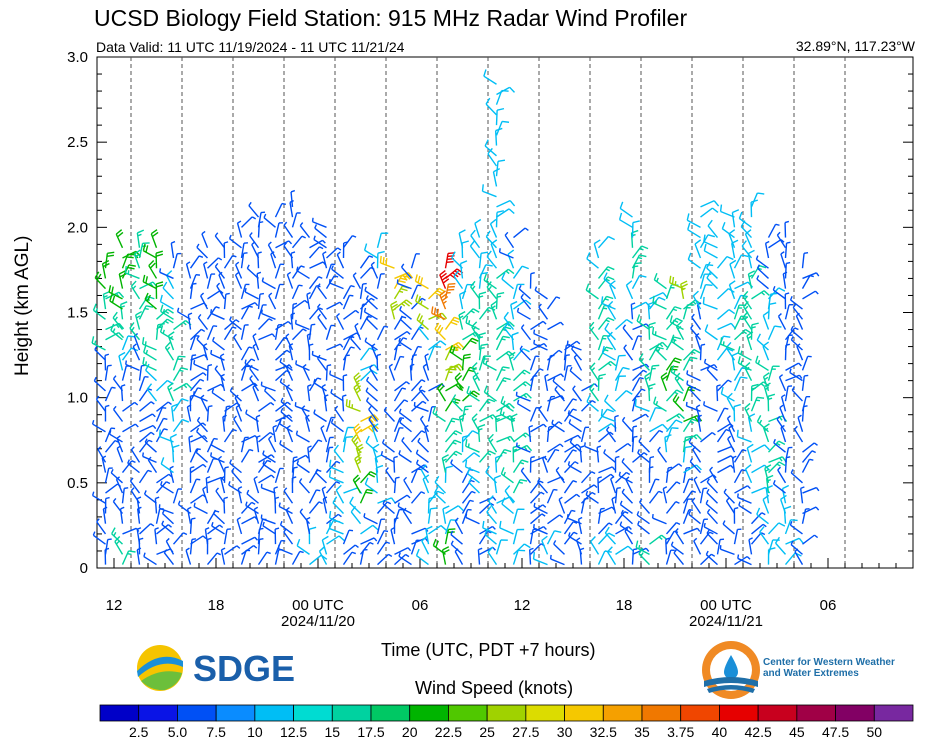 Image resolution: width=927 pixels, height=747 pixels. I want to click on x-tick-label: 00 UTC, so click(726, 605).